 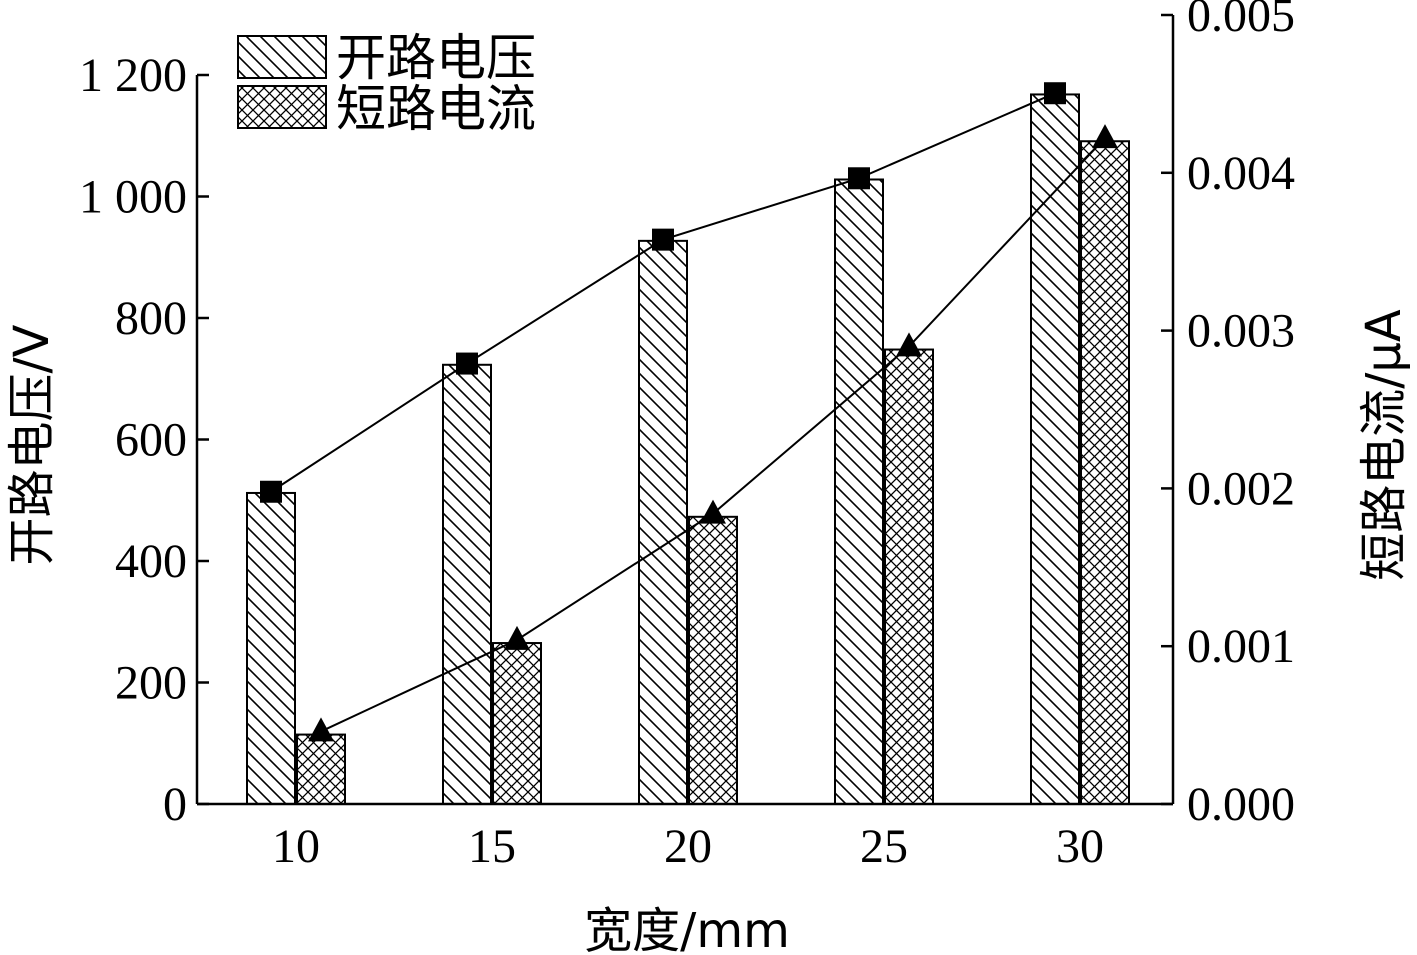 What do you see at coordinates (1241, 804) in the screenshot?
I see `right-y-tick-label-0: 0.000` at bounding box center [1241, 804].